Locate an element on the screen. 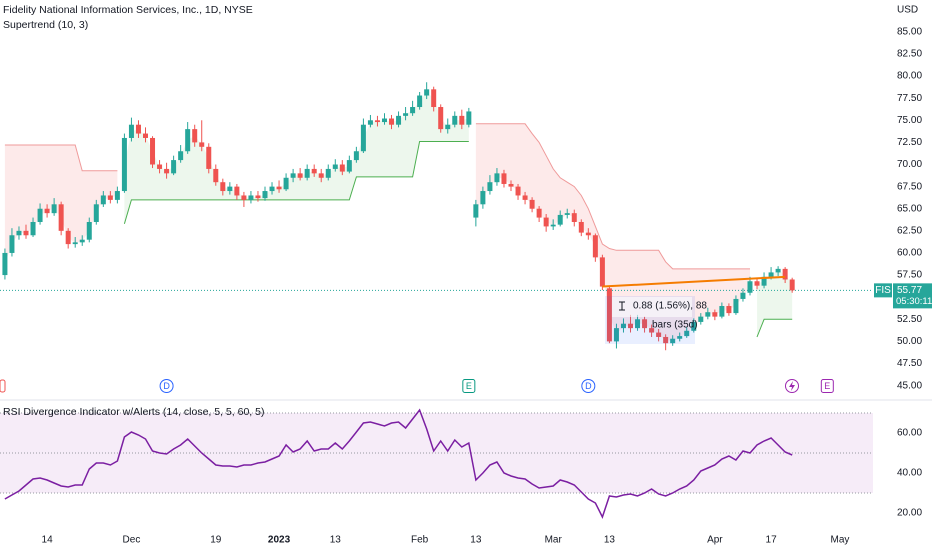 The image size is (932, 550). price-tag is located at coordinates (912, 296).